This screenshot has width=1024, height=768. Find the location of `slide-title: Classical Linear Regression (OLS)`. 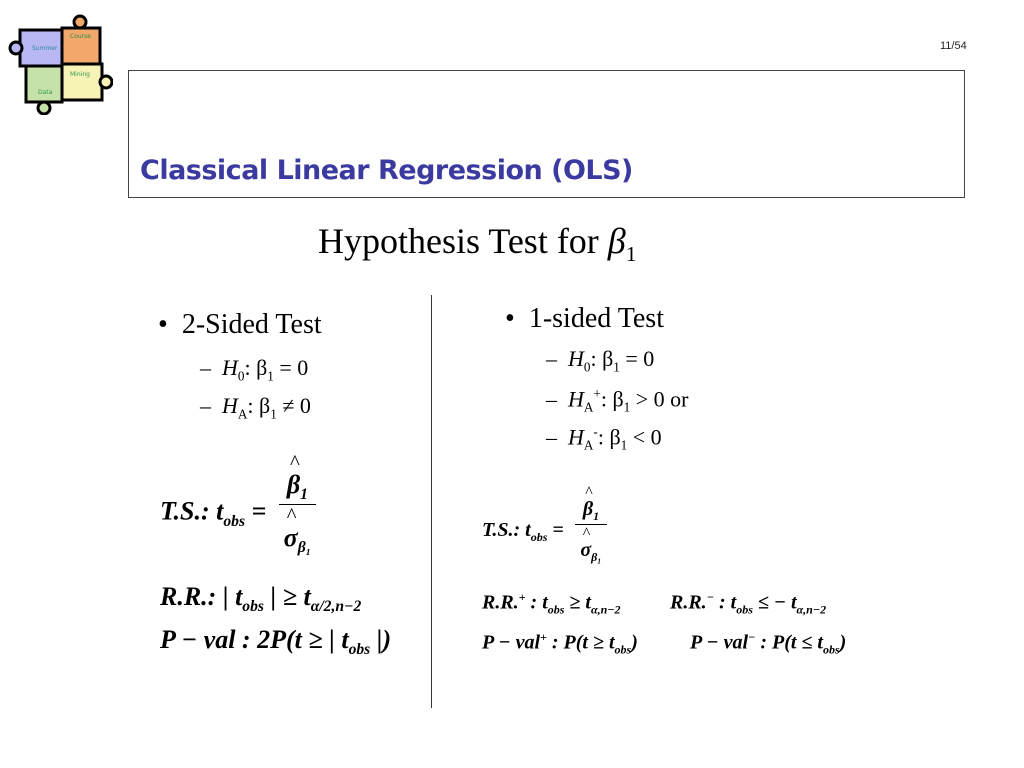

slide-title: Classical Linear Regression (OLS) is located at coordinates (386, 170).